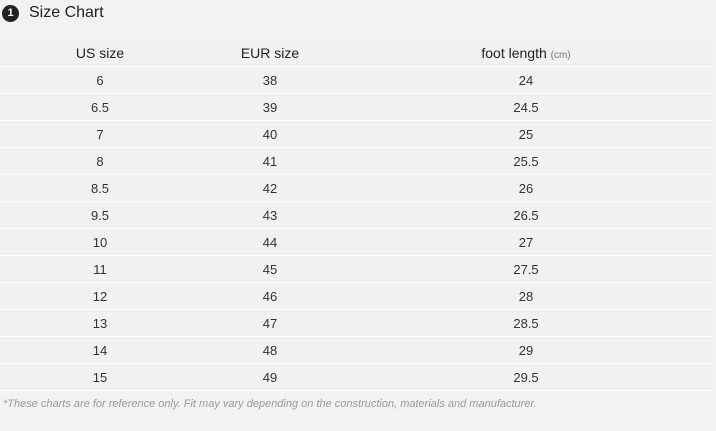 This screenshot has height=431, width=716. Describe the element at coordinates (270, 161) in the screenshot. I see `eur-size-cell: 41` at that location.